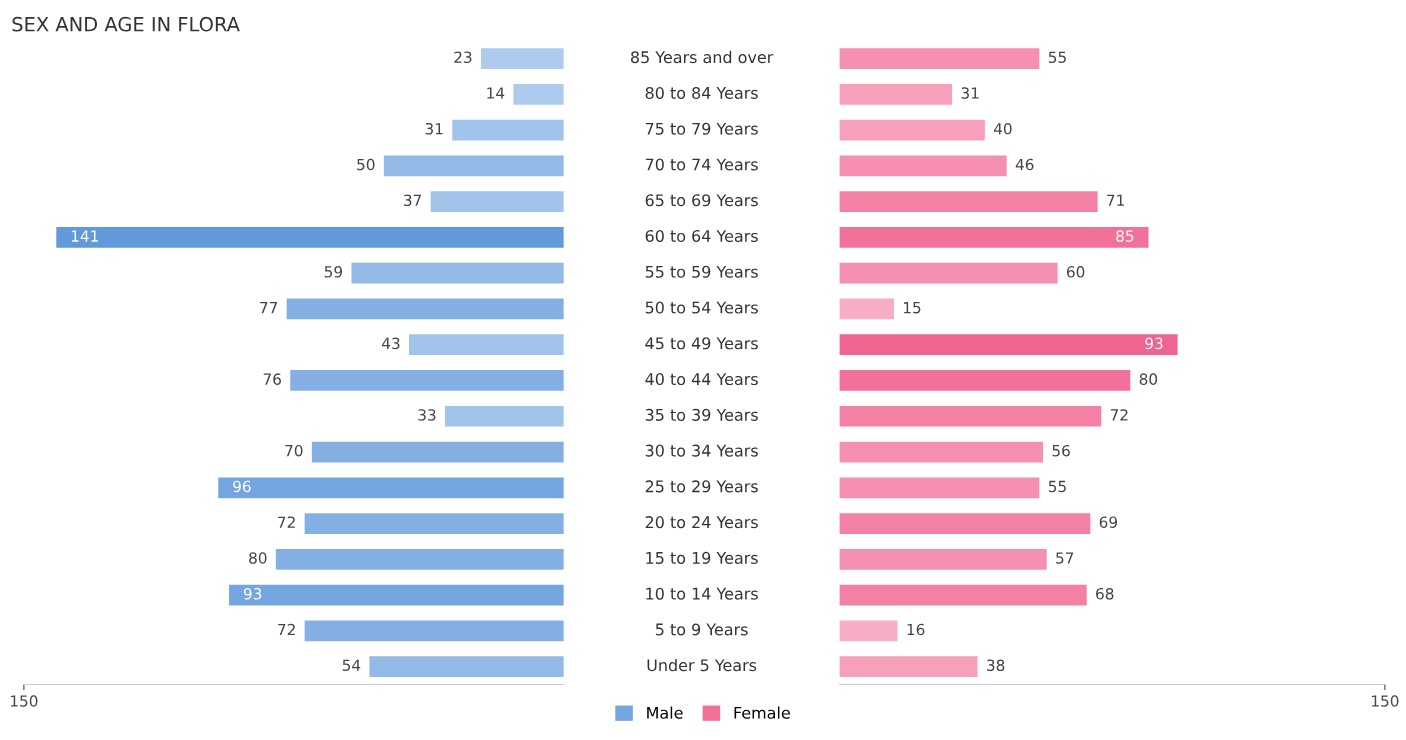 The image size is (1406, 740). What do you see at coordinates (427, 415) in the screenshot?
I see `data-label: 33` at bounding box center [427, 415].